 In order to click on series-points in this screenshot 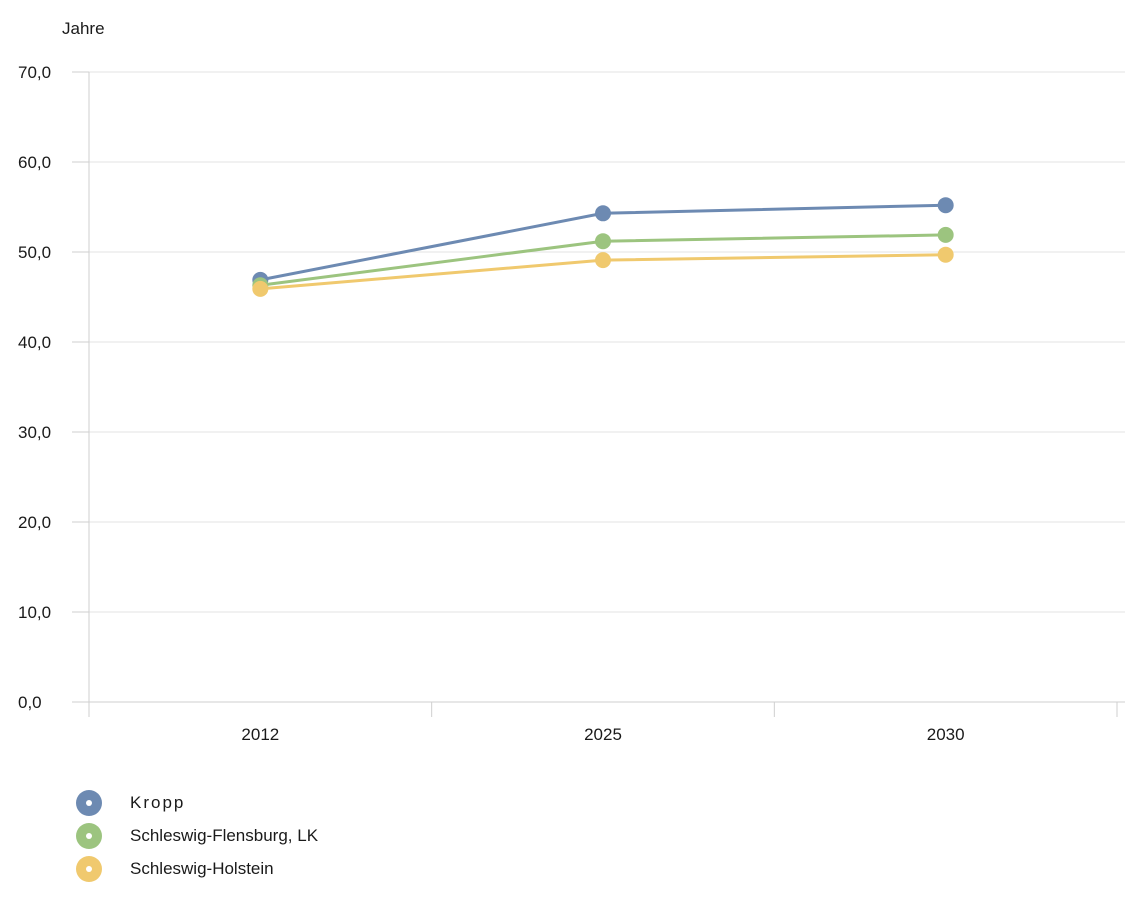, I will do `click(603, 247)`.